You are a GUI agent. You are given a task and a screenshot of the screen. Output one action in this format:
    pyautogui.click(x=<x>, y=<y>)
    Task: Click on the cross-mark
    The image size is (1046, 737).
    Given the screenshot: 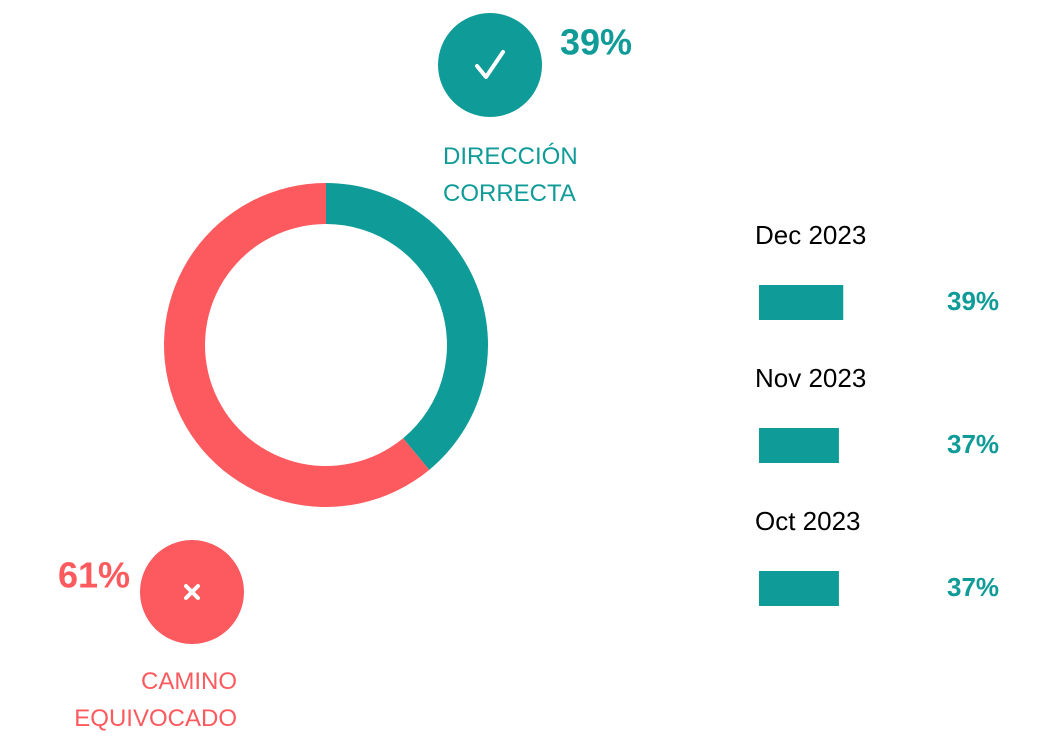 What is the action you would take?
    pyautogui.click(x=192, y=592)
    